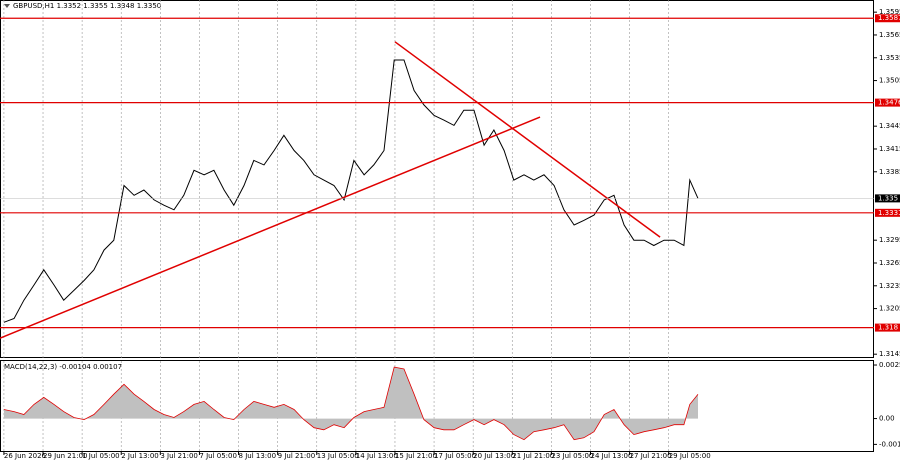 The image size is (900, 460). What do you see at coordinates (140, 456) in the screenshot?
I see `x-tick-label: 2 Jul 13:00` at bounding box center [140, 456].